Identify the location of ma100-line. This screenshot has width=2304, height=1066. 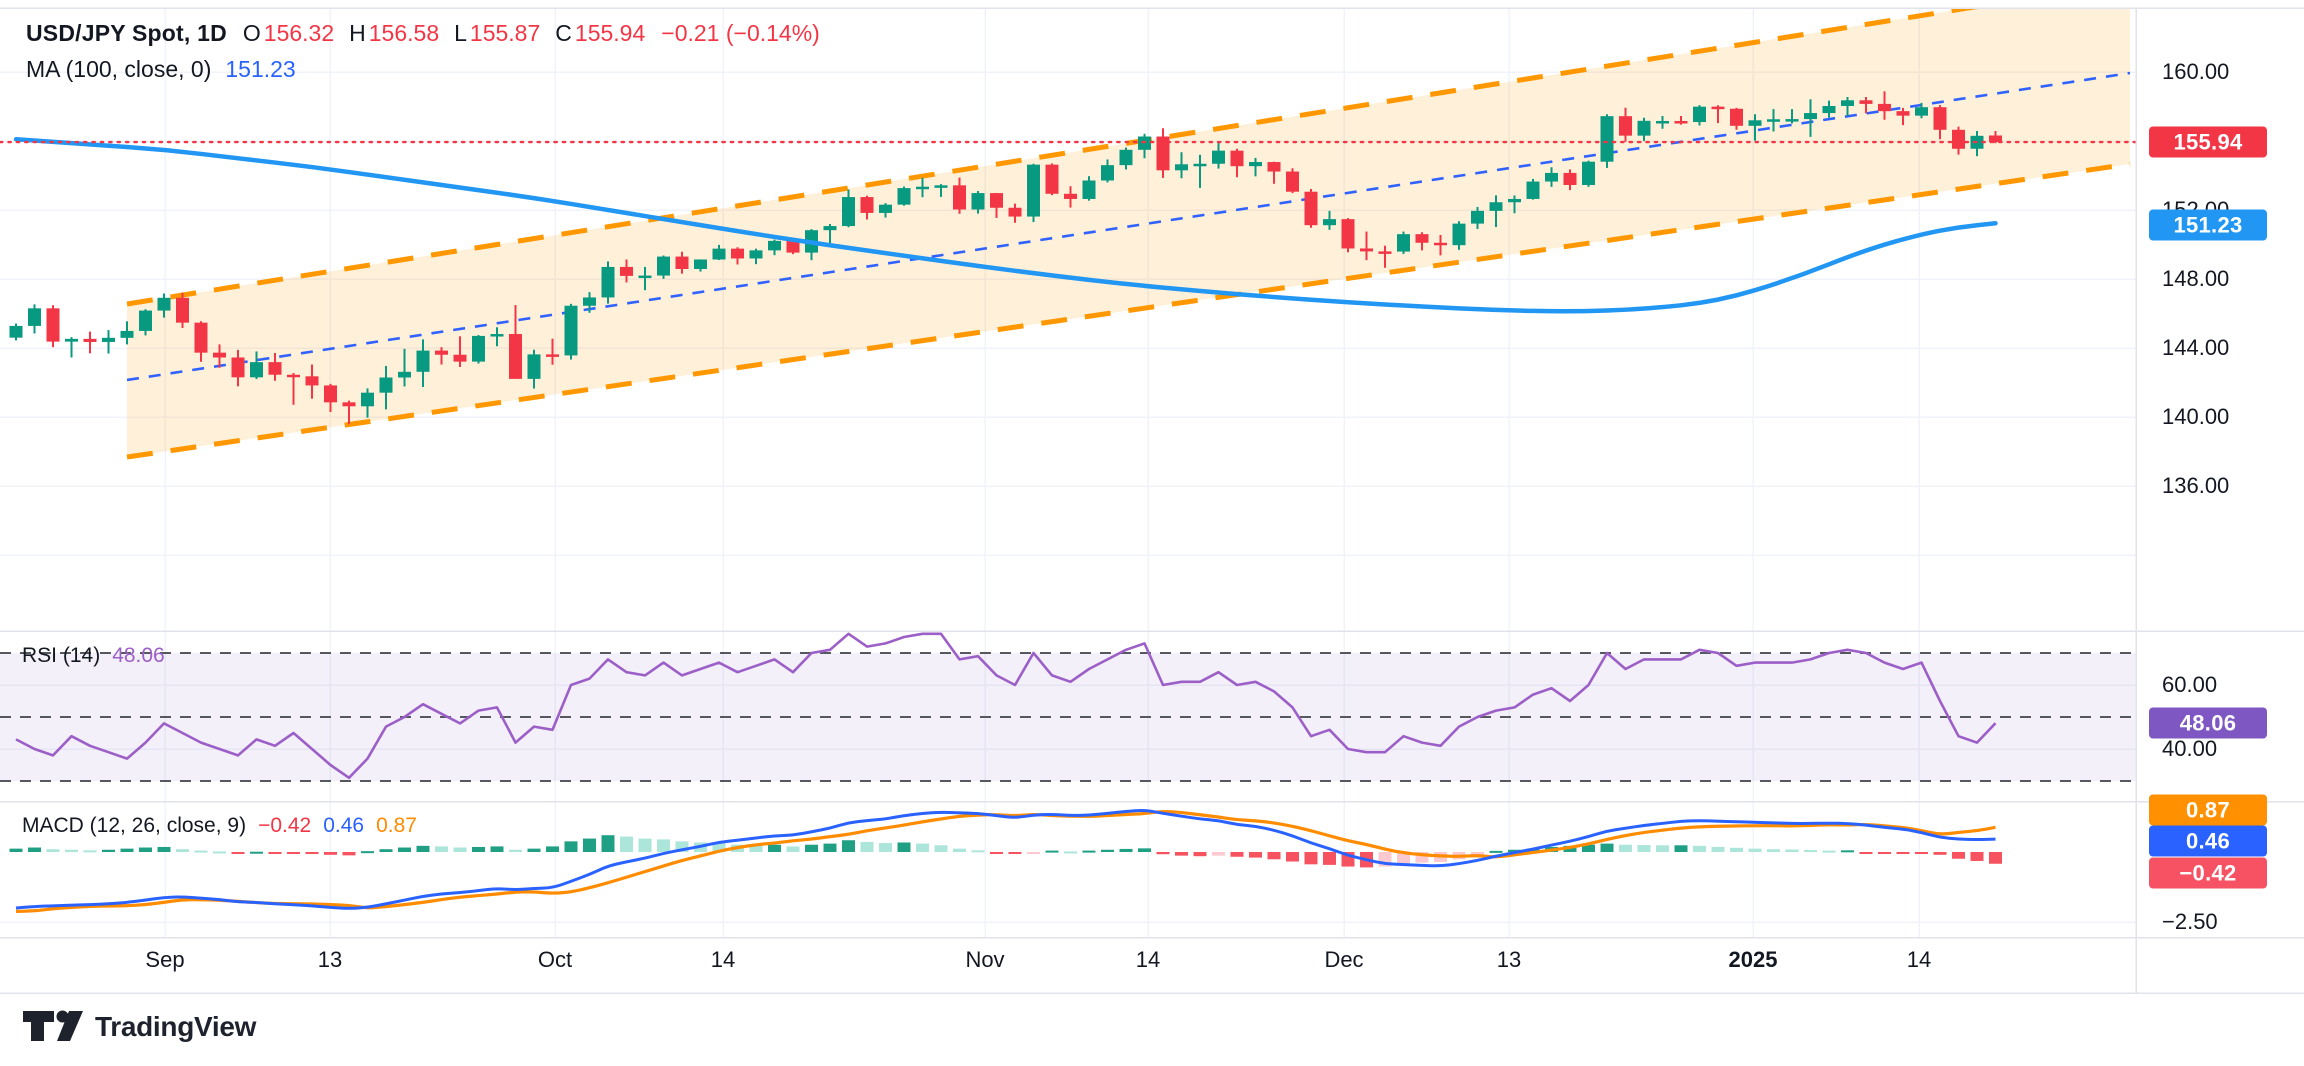
(1005, 225).